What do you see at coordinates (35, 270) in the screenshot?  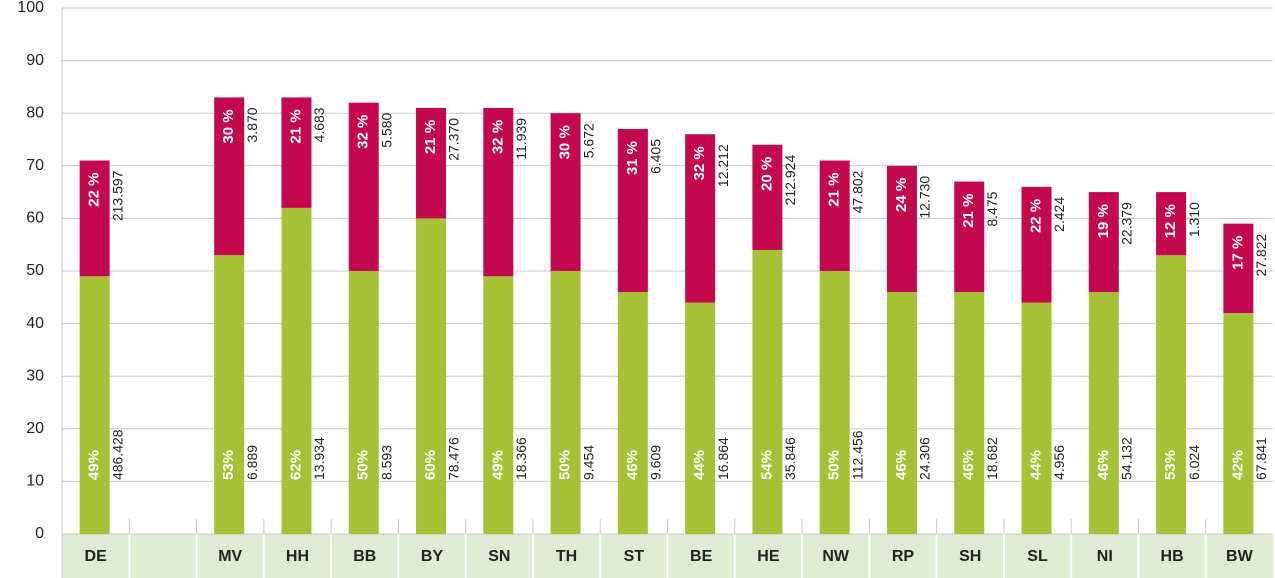 I see `y-tick-label: 50` at bounding box center [35, 270].